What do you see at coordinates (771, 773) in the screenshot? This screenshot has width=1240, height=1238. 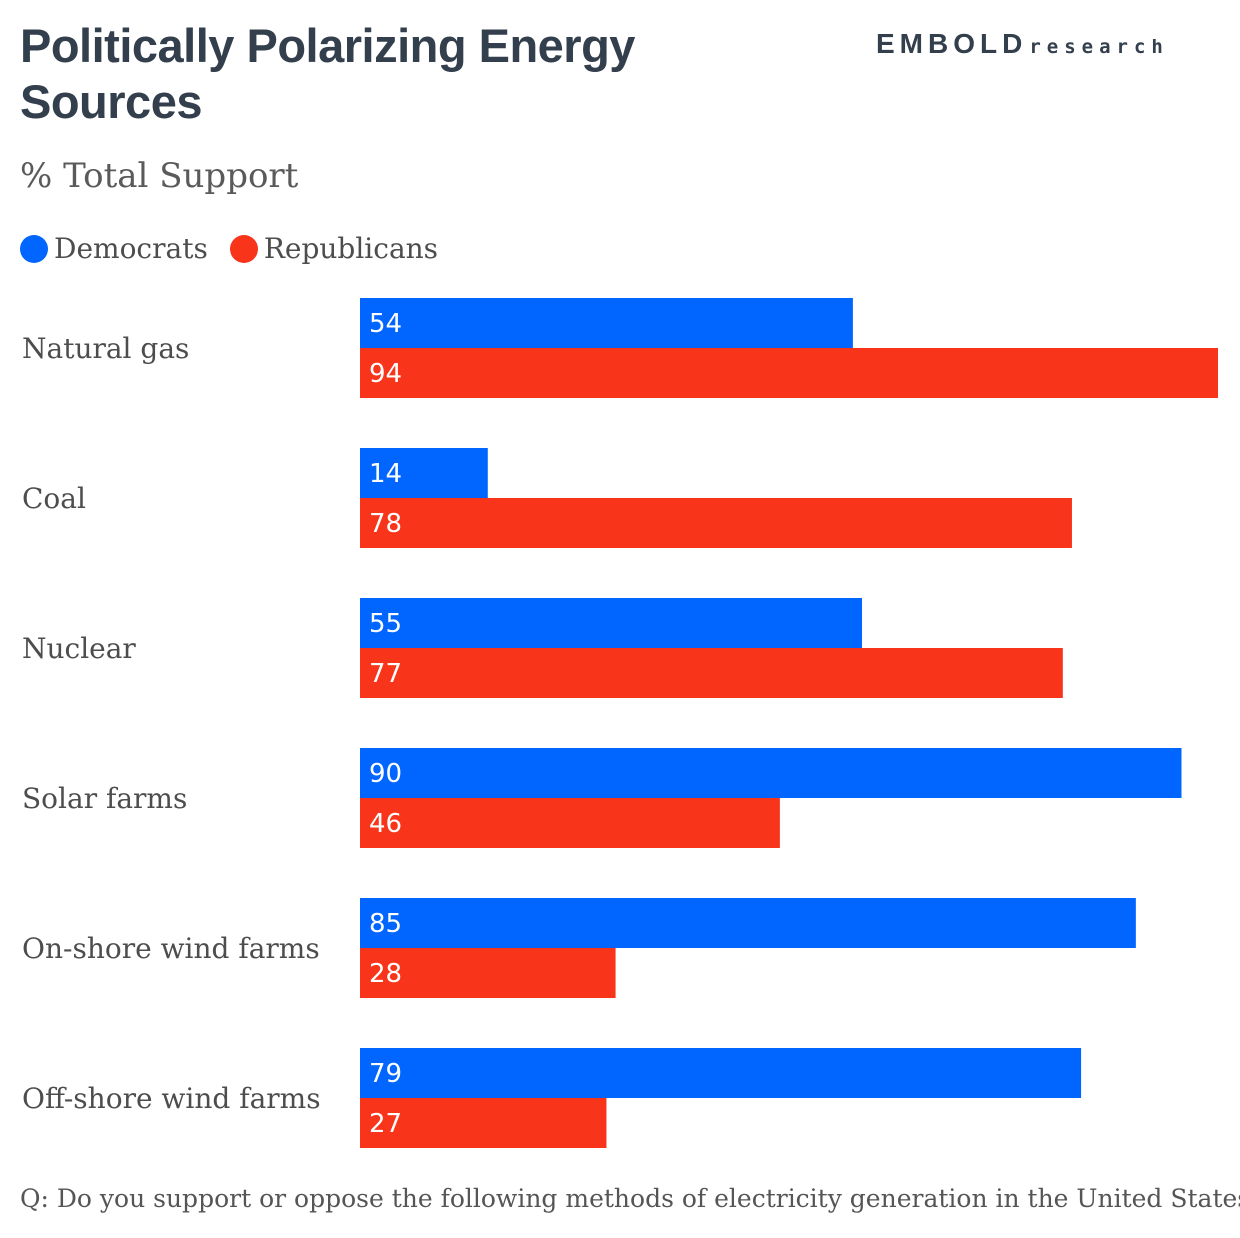 I see `bar-democrats-solar-farms` at bounding box center [771, 773].